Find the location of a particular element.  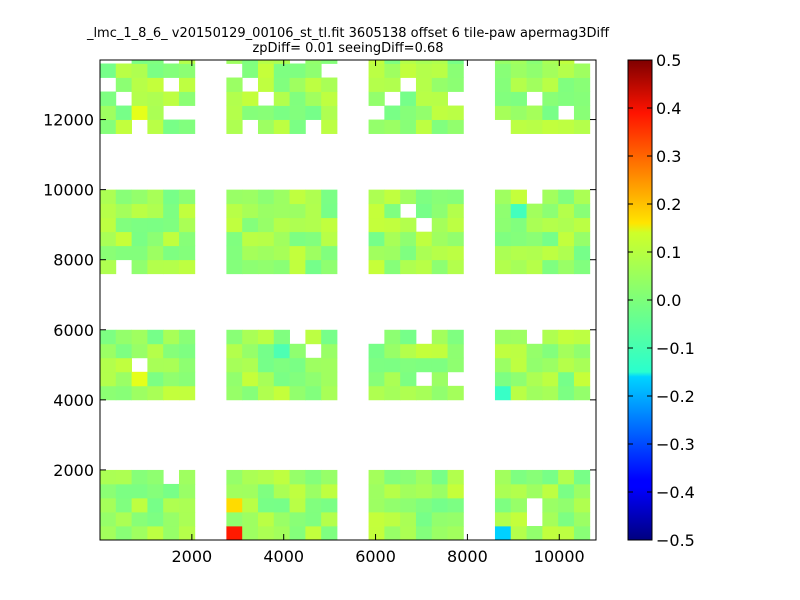

colorbar-tick-label: 0.0 is located at coordinates (668, 300).